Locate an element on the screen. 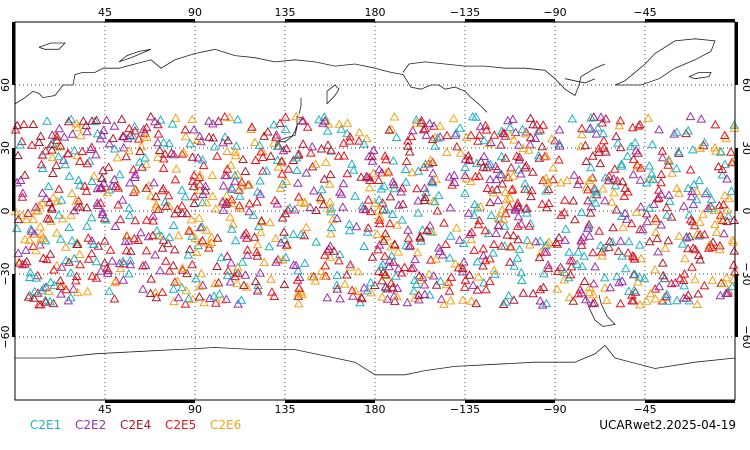  latitude-tick-label: −60 is located at coordinates (6, 336).